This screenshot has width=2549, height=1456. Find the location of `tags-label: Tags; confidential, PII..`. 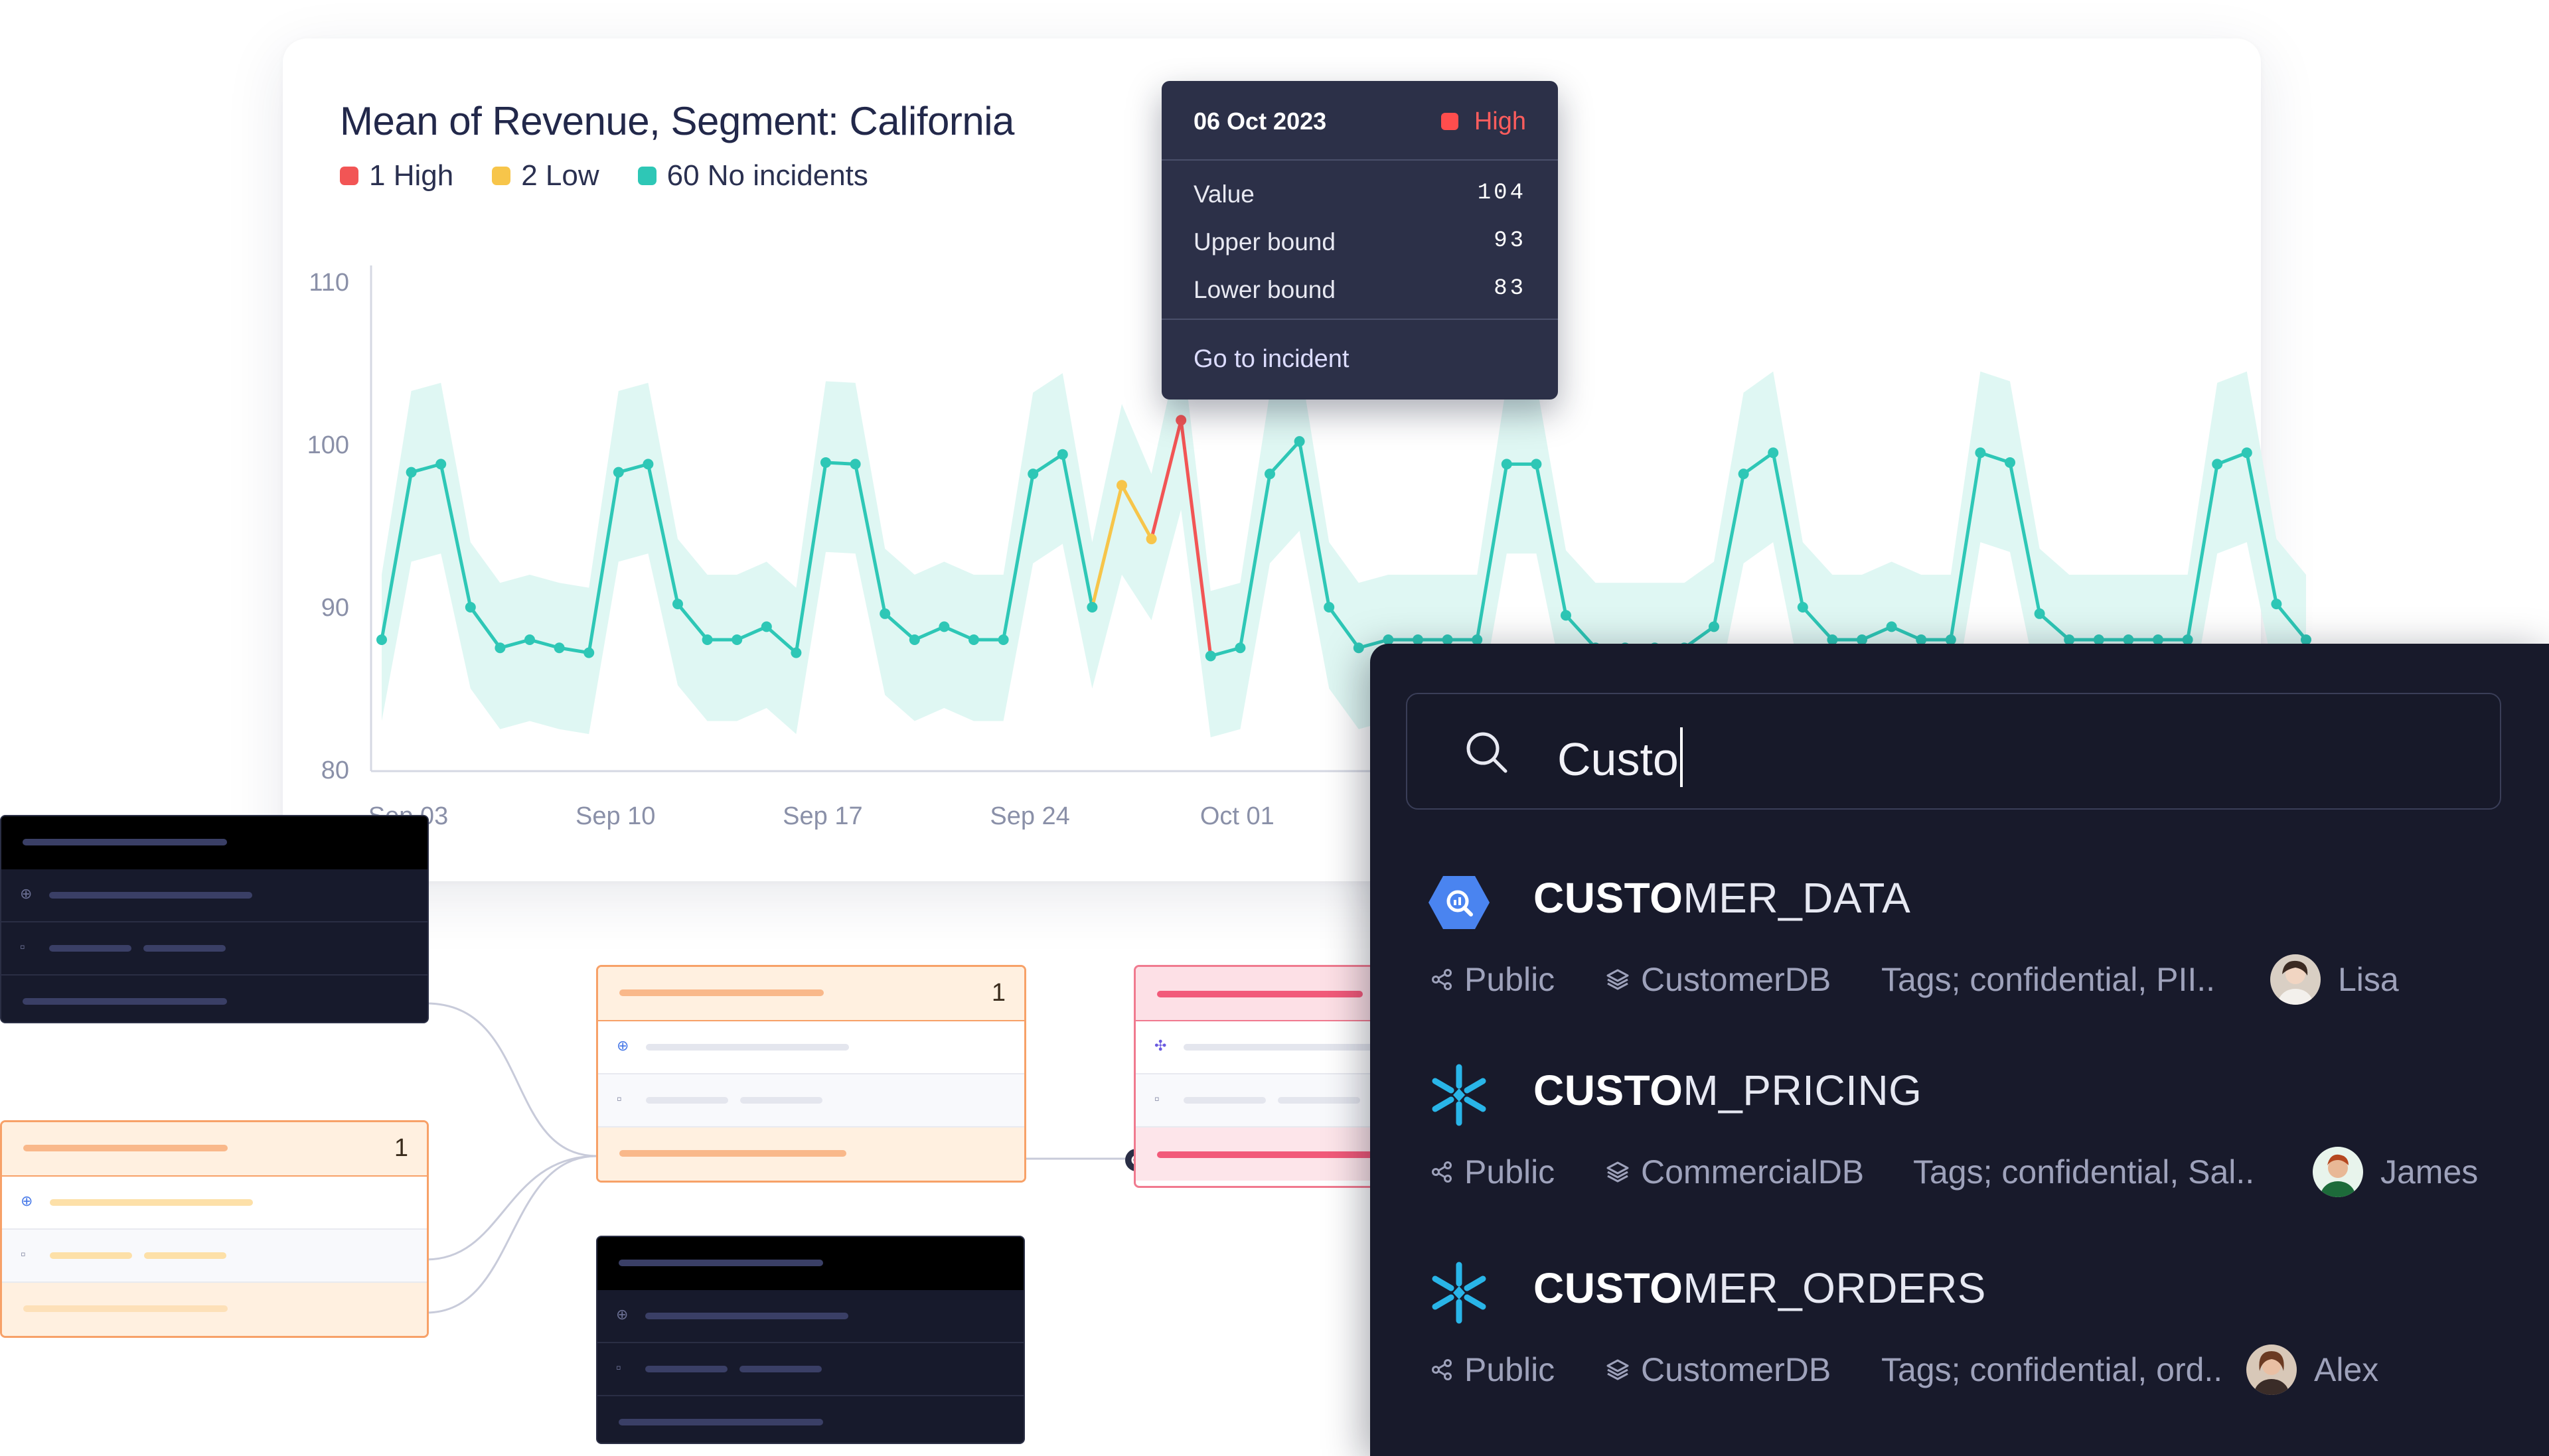

tags-label: Tags; confidential, PII.. is located at coordinates (2048, 979).